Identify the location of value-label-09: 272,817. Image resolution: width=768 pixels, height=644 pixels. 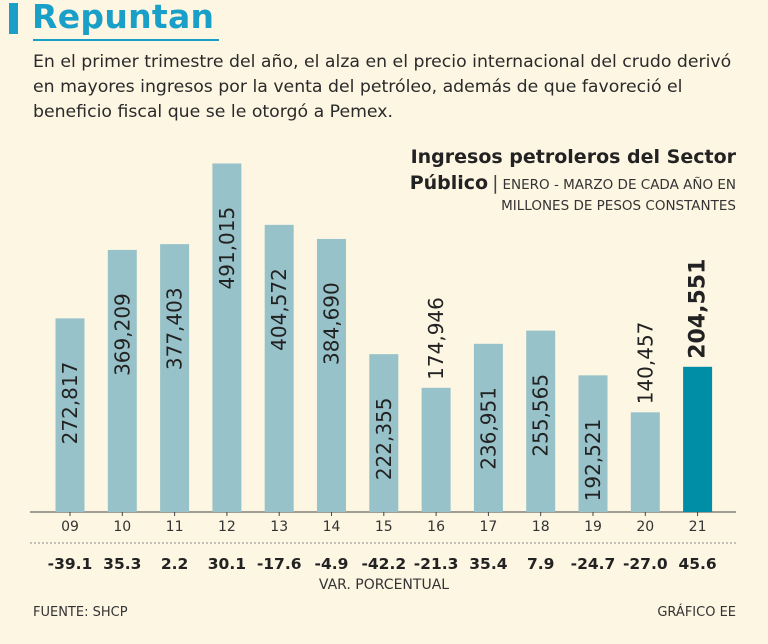
(70, 403).